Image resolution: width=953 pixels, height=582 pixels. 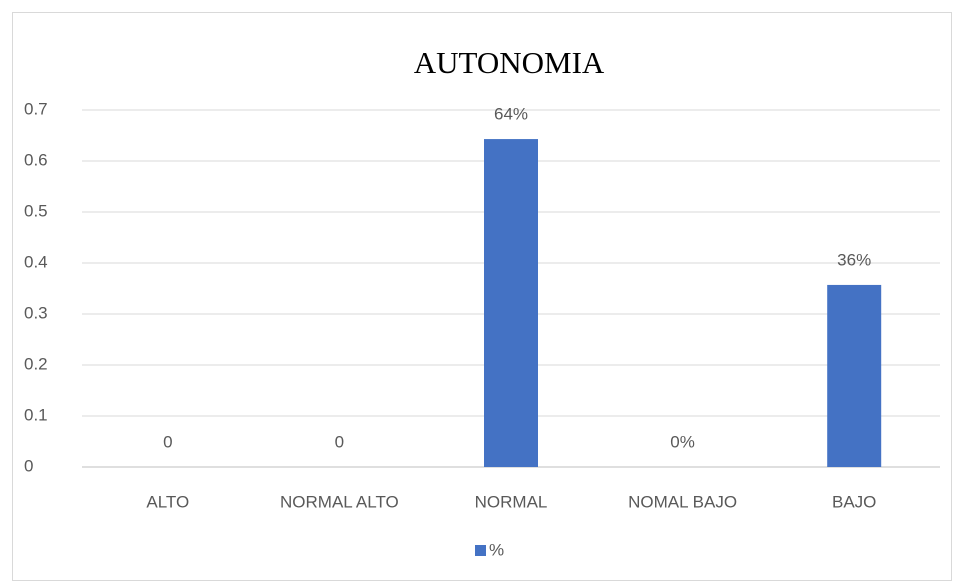 I want to click on y-tick-label: 0.7, so click(x=36, y=108).